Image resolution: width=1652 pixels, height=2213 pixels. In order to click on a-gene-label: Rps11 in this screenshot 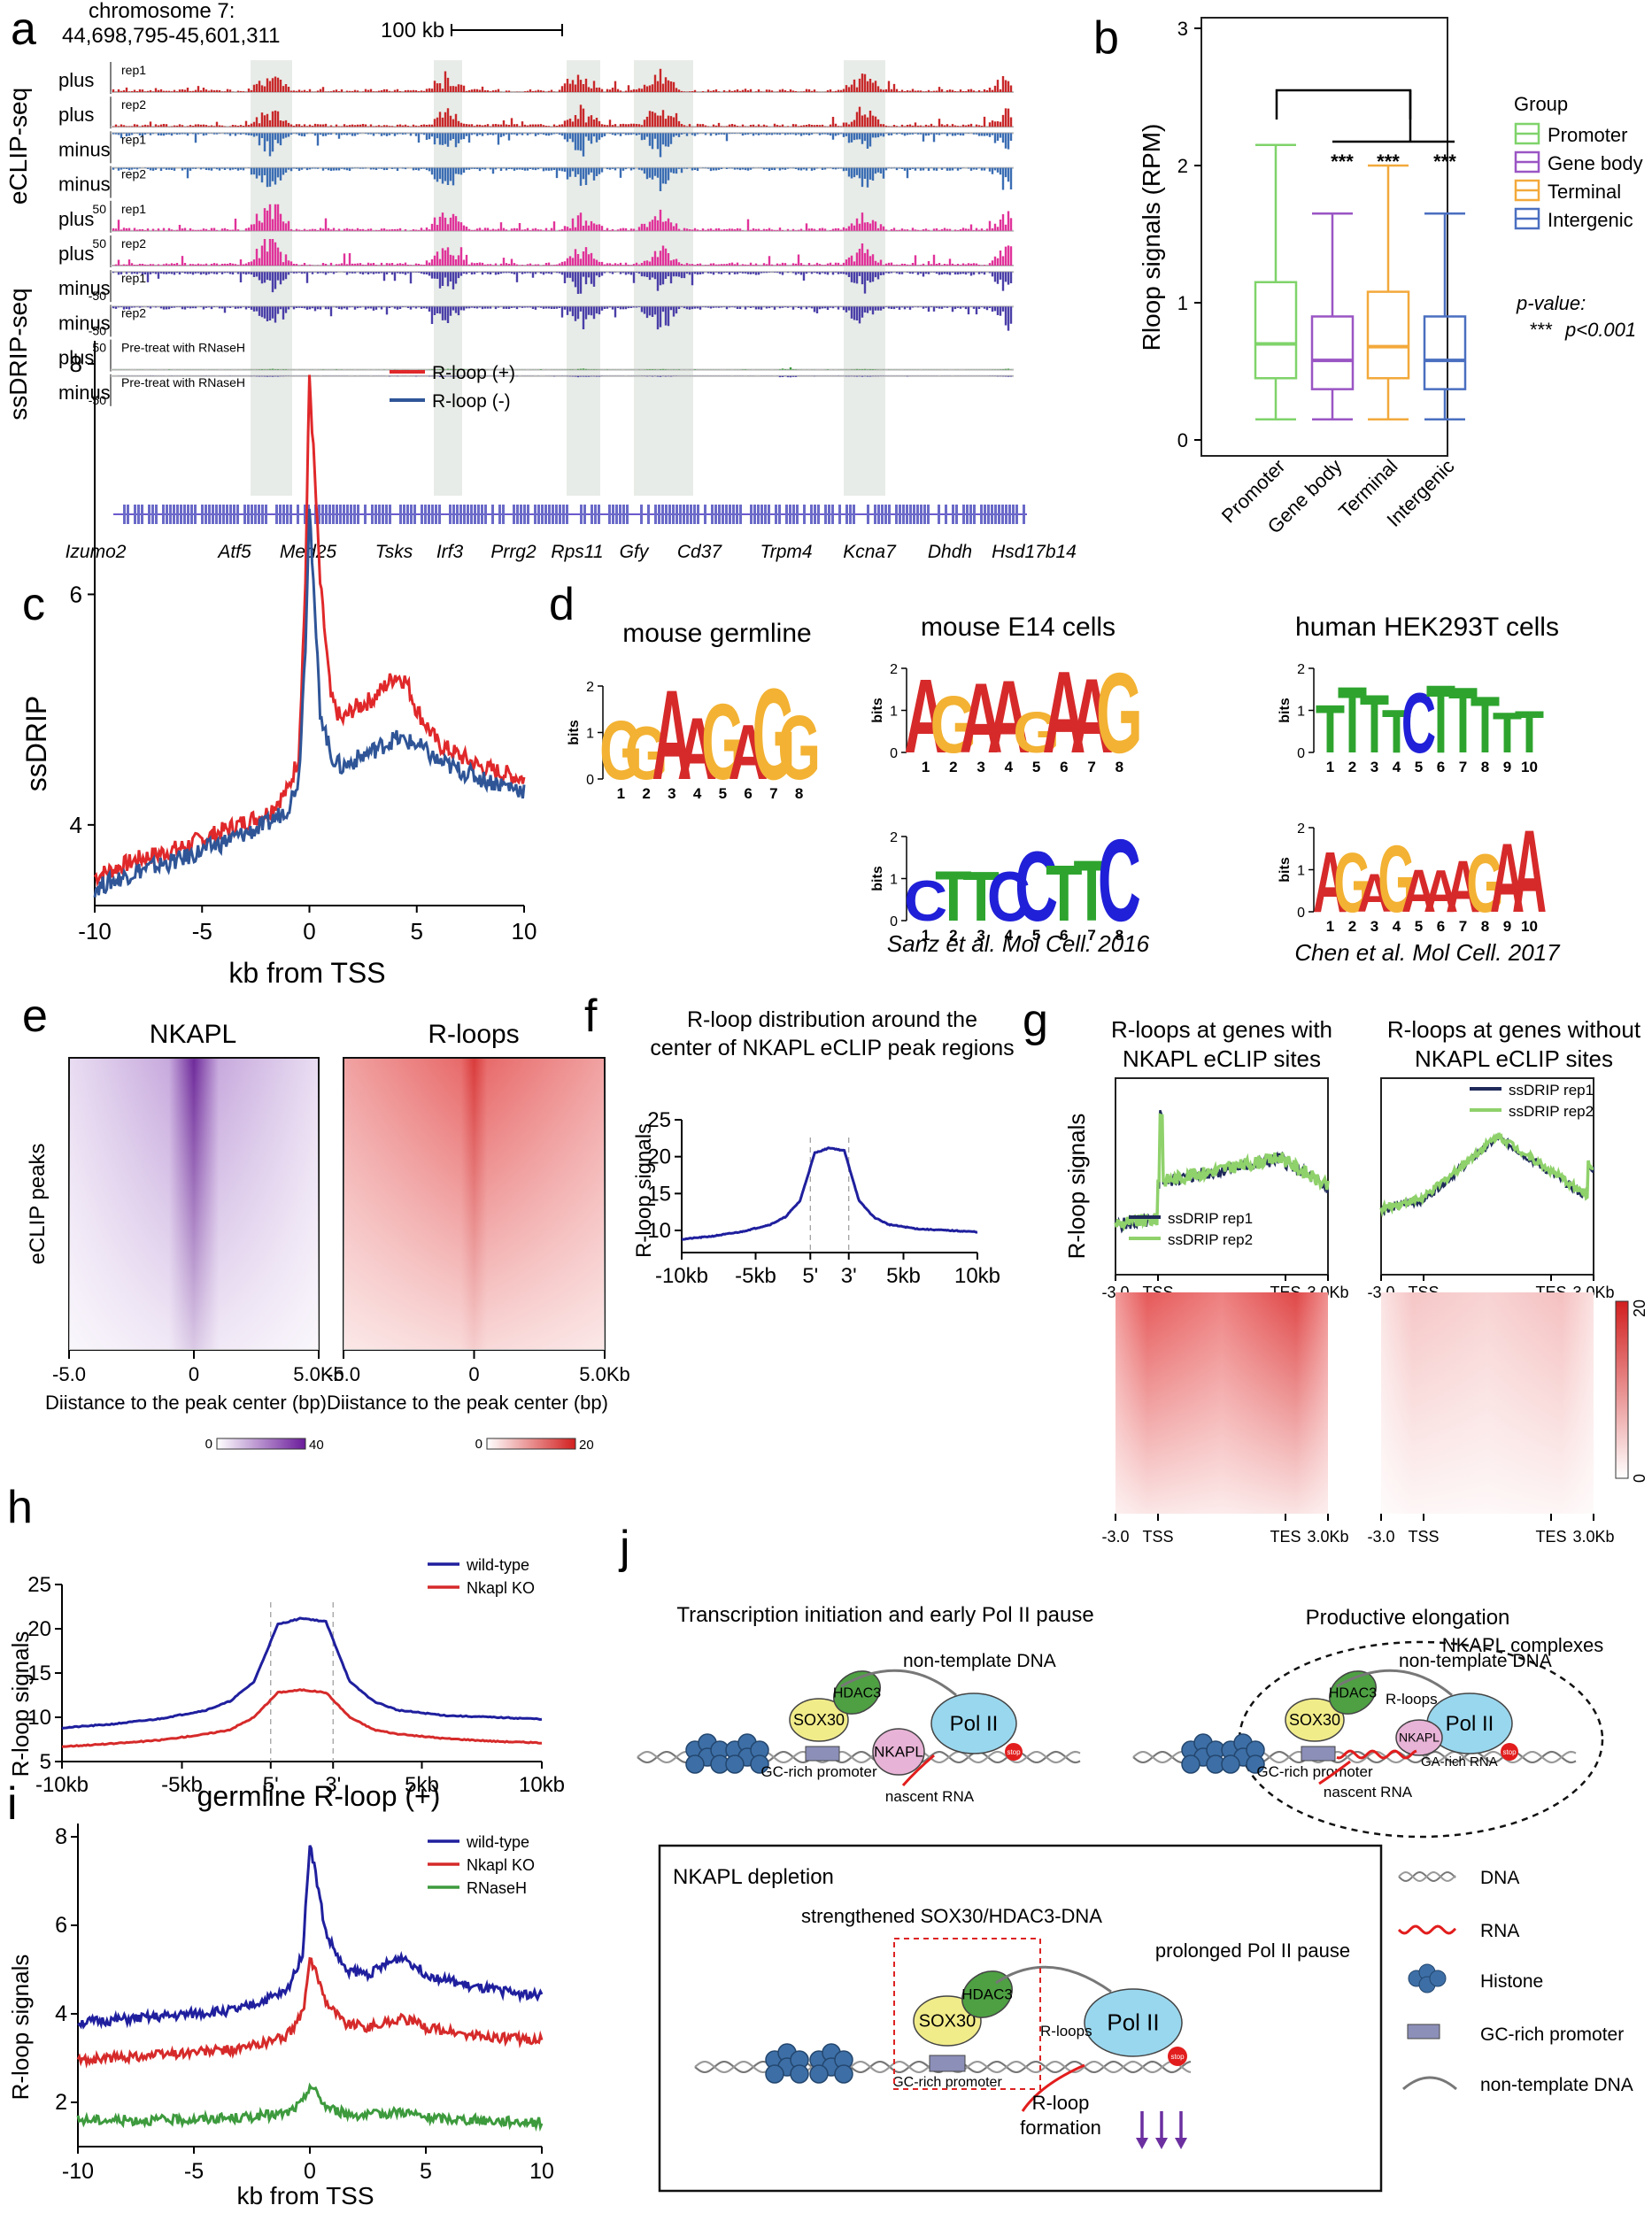, I will do `click(577, 552)`.